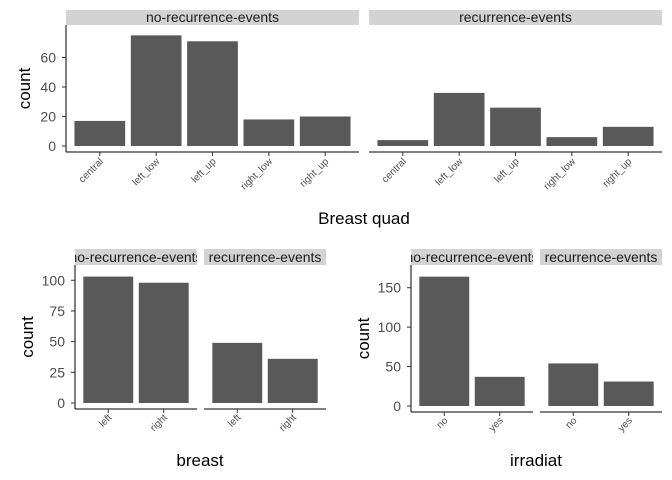 The width and height of the screenshot is (672, 480). Describe the element at coordinates (135, 341) in the screenshot. I see `facet-1: no-recurrence-events left right` at that location.